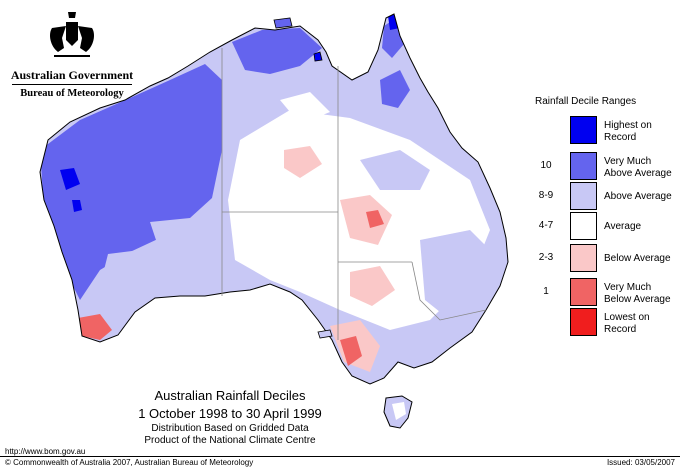 Image resolution: width=680 pixels, height=467 pixels. What do you see at coordinates (372, 286) in the screenshot?
I see `region-below-sa` at bounding box center [372, 286].